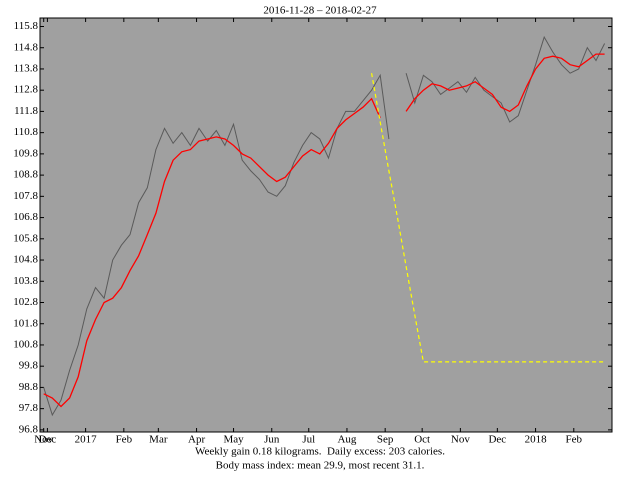 This screenshot has width=640, height=478. What do you see at coordinates (536, 440) in the screenshot?
I see `x-tick-label: 2018` at bounding box center [536, 440].